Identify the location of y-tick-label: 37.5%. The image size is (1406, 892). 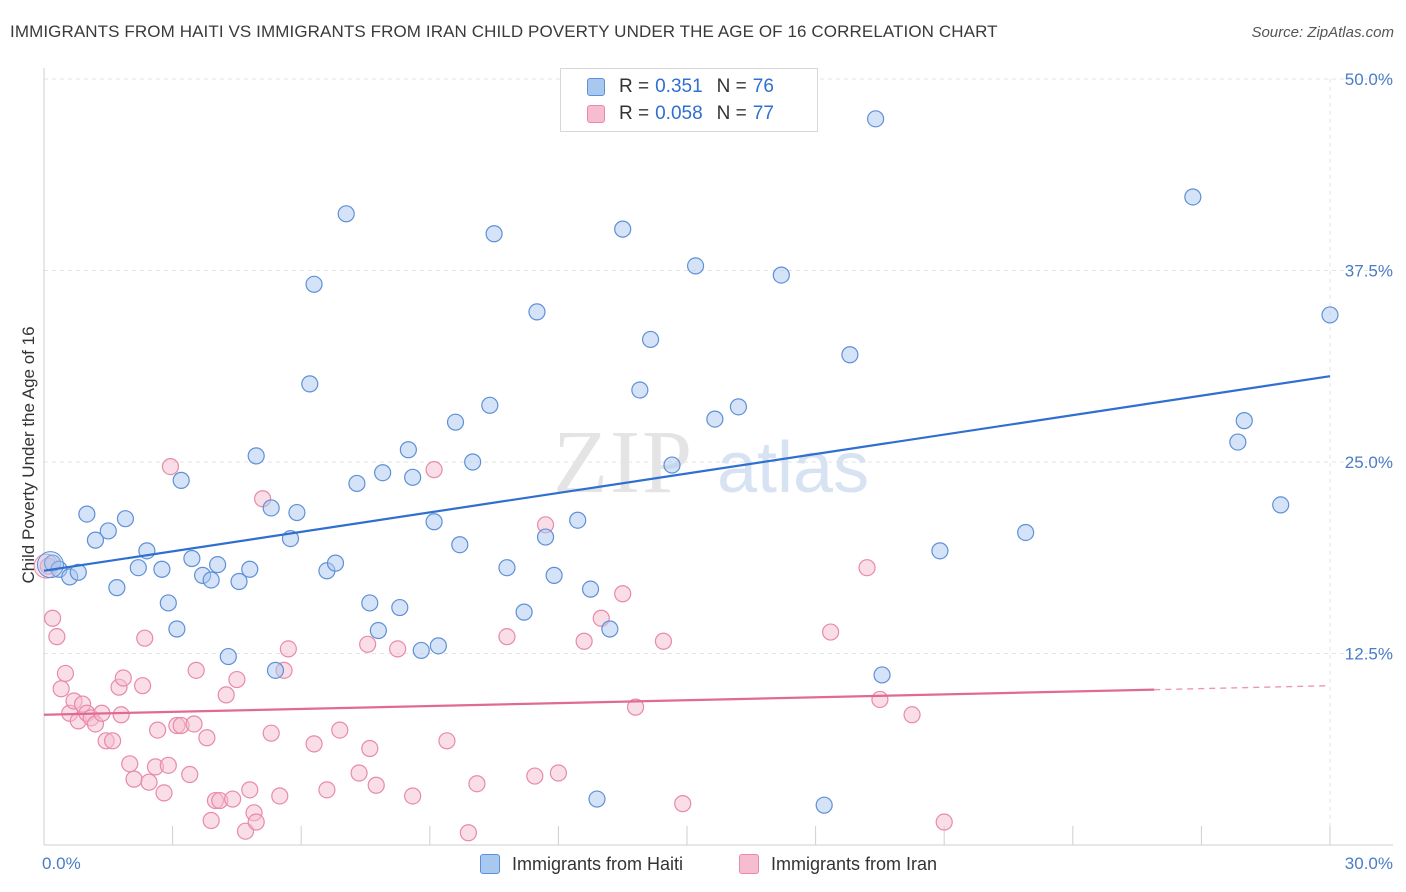
(1369, 271).